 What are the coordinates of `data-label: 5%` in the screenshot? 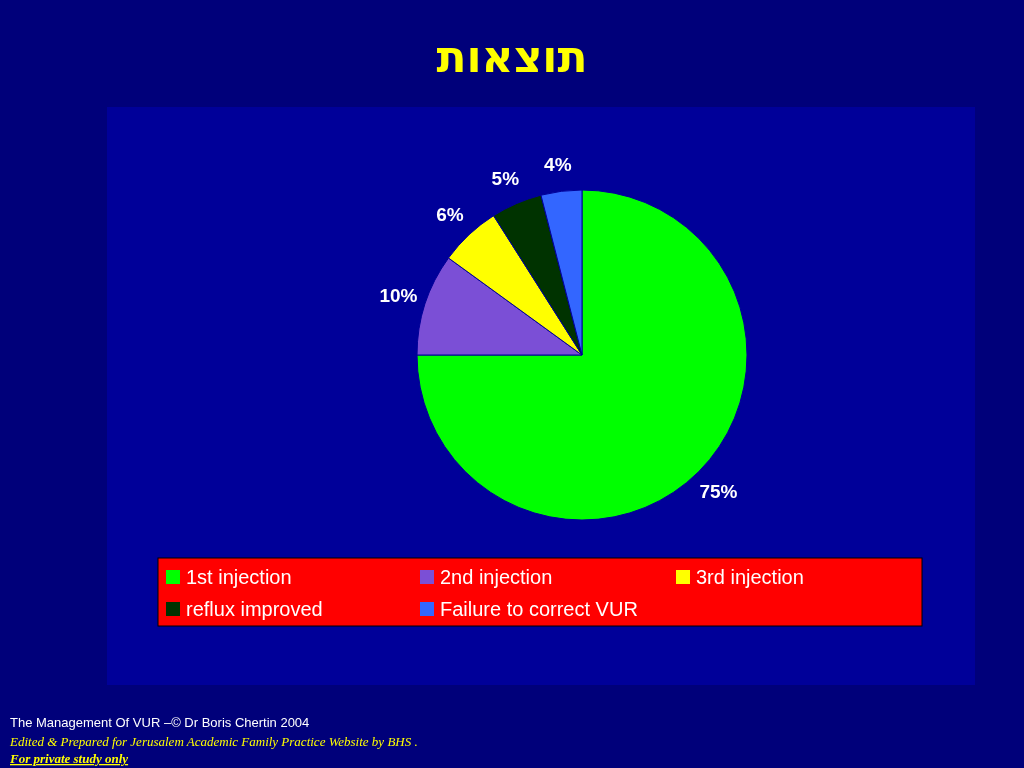 It's located at (505, 178).